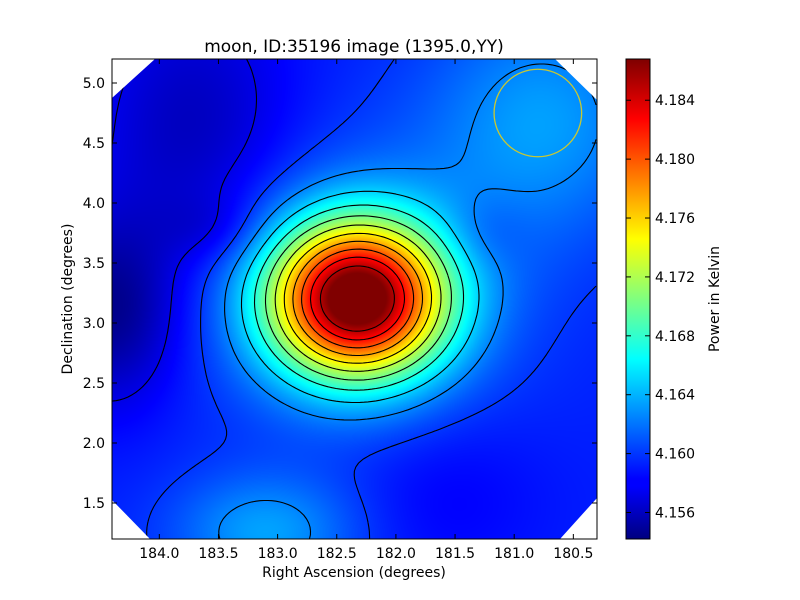 Image resolution: width=800 pixels, height=600 pixels. What do you see at coordinates (675, 337) in the screenshot?
I see `colorbar-tick-label: 4.168` at bounding box center [675, 337].